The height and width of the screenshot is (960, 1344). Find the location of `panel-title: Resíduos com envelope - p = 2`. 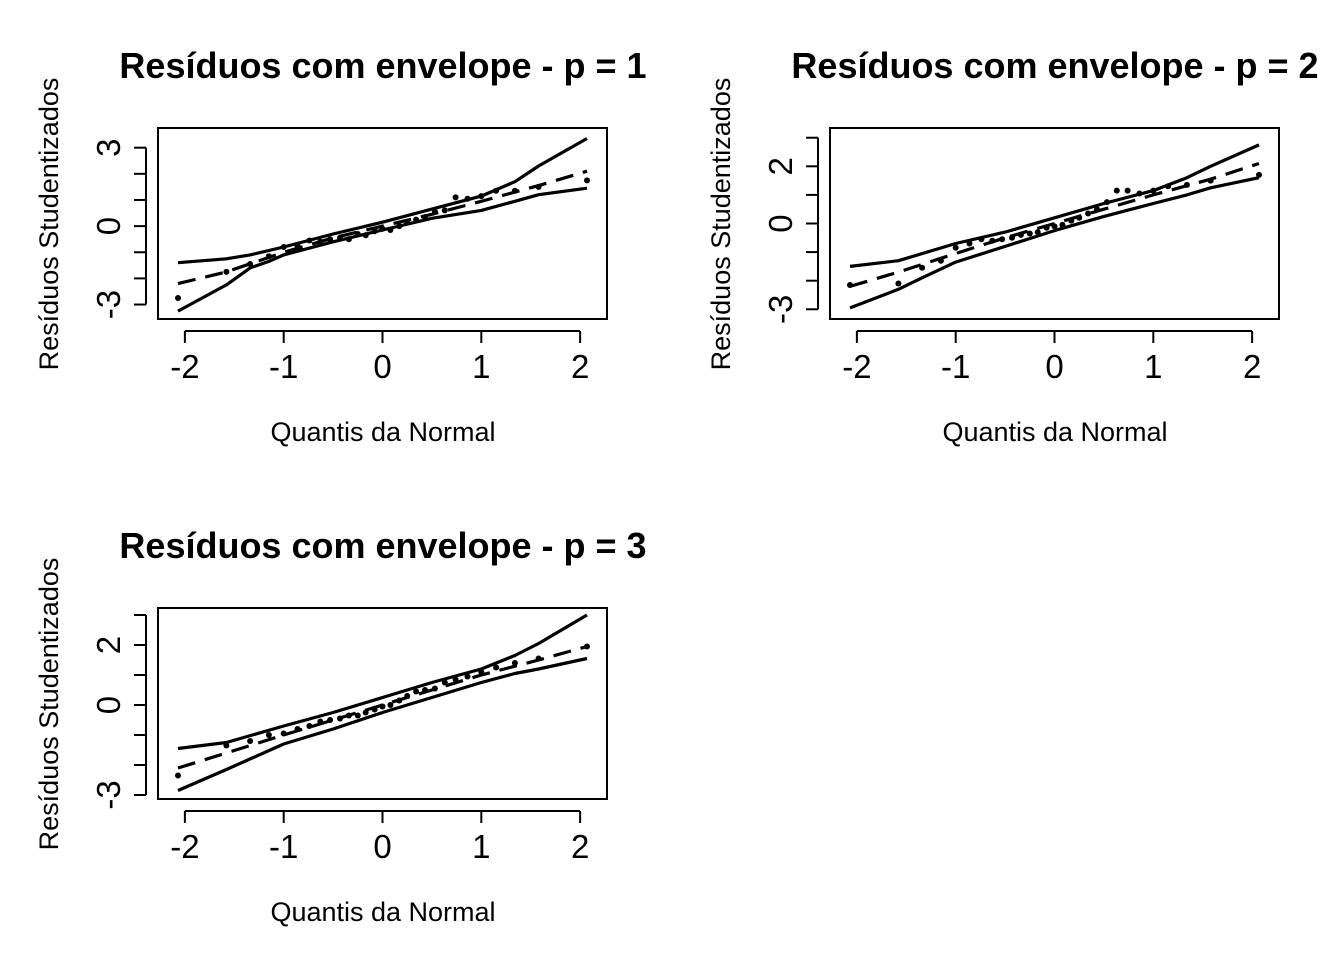

panel-title: Resíduos com envelope - p = 2 is located at coordinates (1054, 65).